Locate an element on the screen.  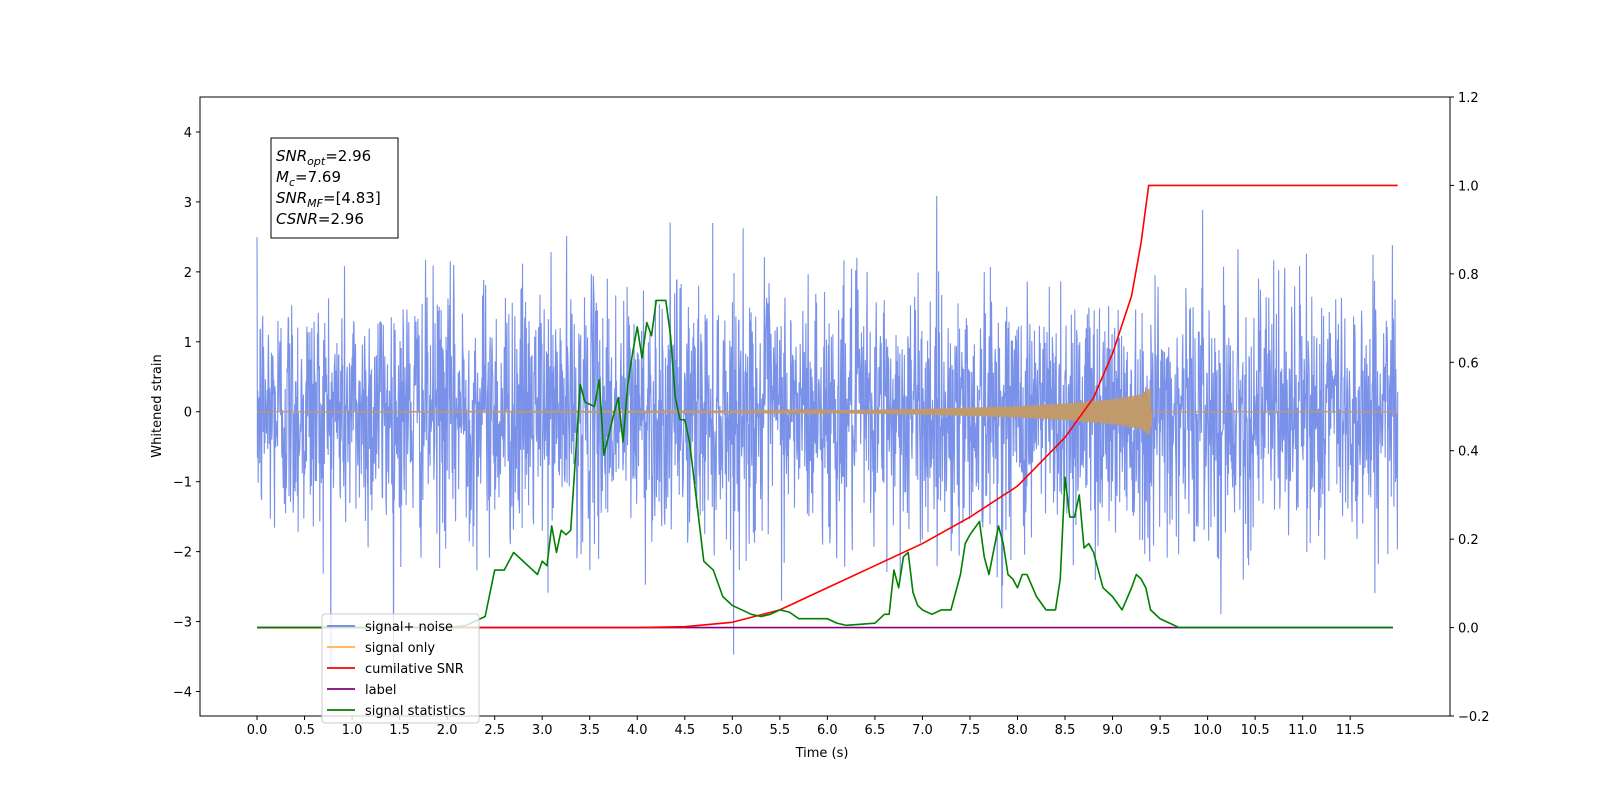
legend-entry-label: signal only is located at coordinates (400, 648).